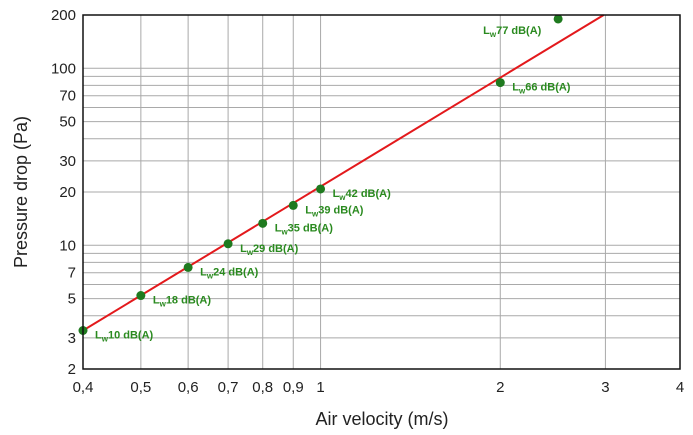 This screenshot has height=435, width=693. What do you see at coordinates (67, 161) in the screenshot?
I see `y-tick-label: 30` at bounding box center [67, 161].